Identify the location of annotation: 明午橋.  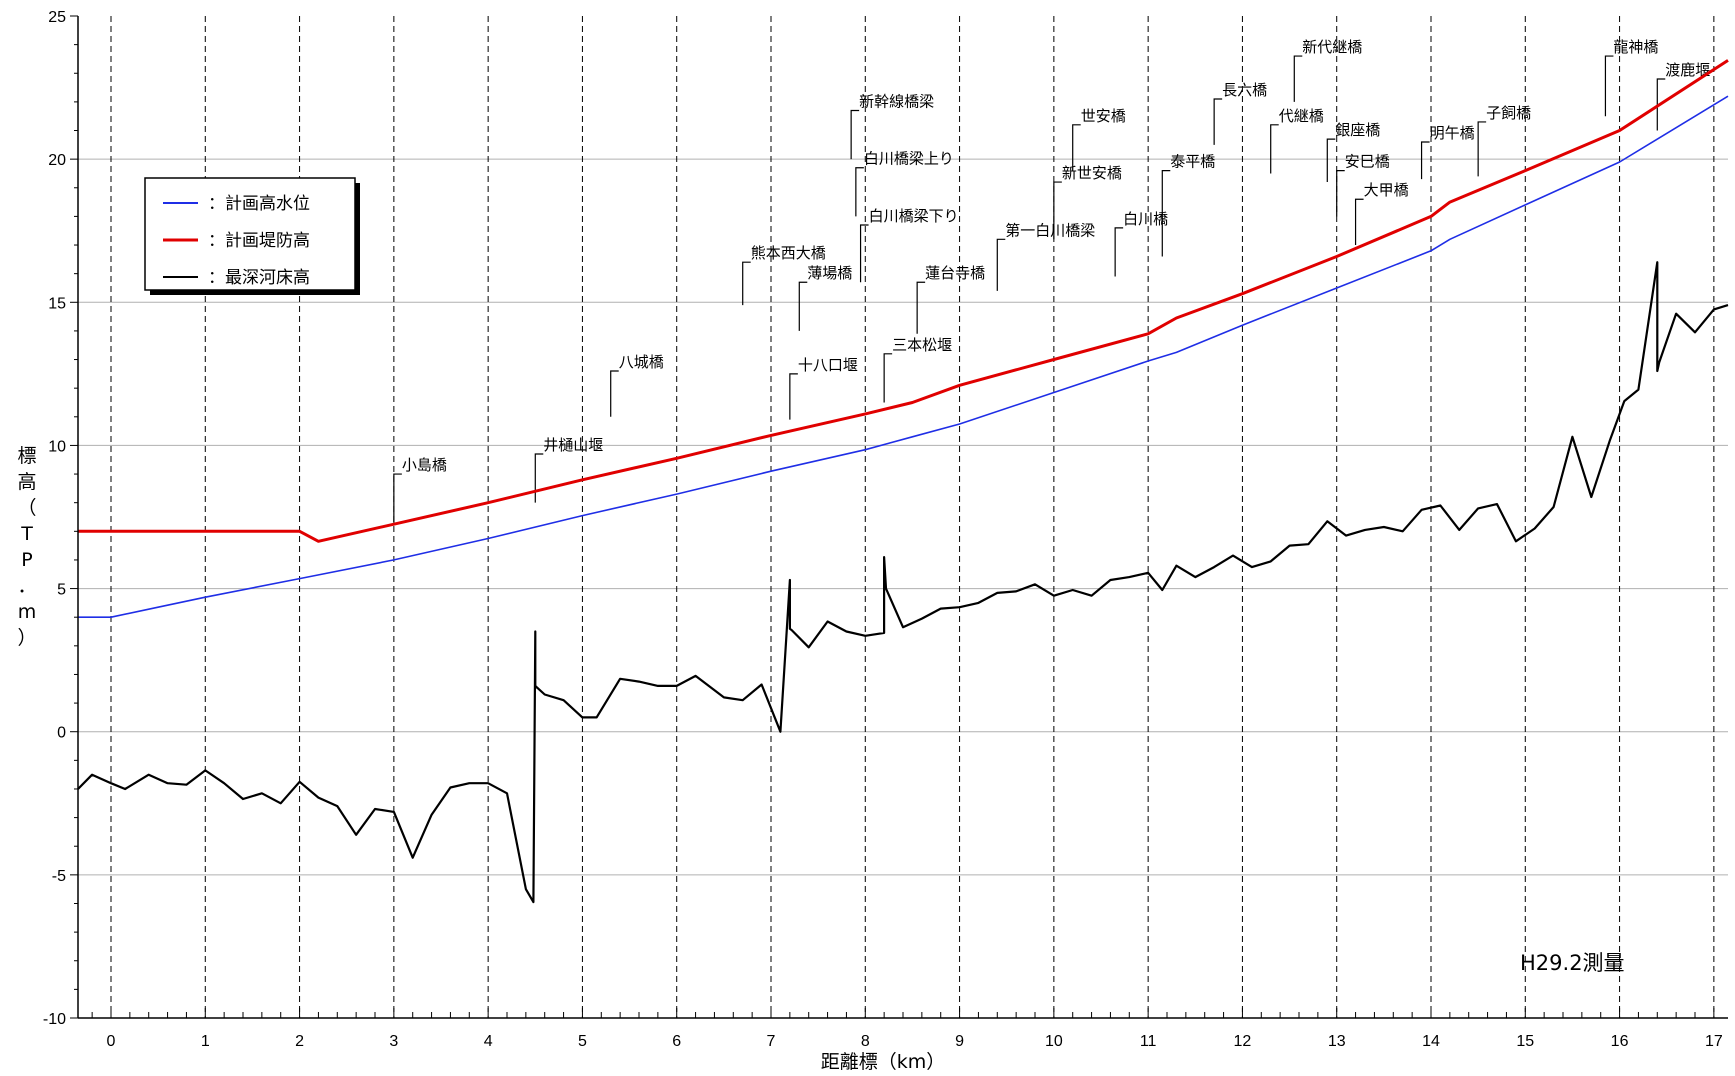
(1447, 152).